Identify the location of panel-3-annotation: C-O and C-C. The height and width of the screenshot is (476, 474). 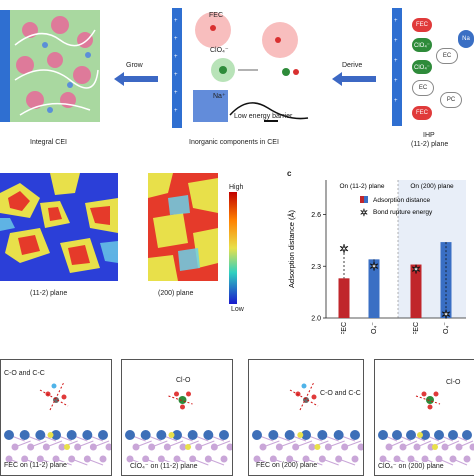
(340, 393).